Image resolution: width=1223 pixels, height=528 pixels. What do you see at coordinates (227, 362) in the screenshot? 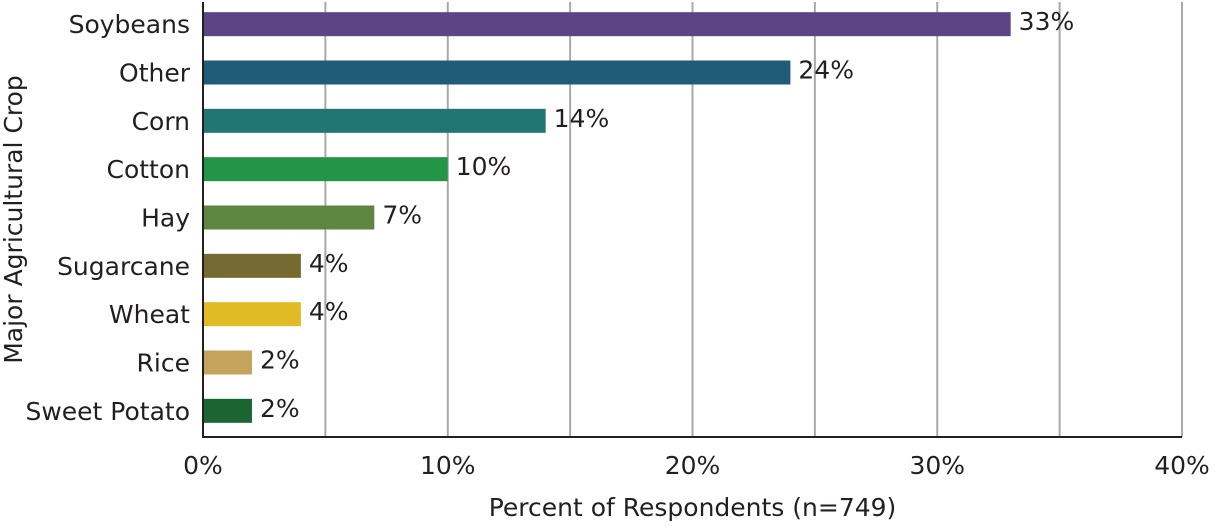
I see `bar-rice` at bounding box center [227, 362].